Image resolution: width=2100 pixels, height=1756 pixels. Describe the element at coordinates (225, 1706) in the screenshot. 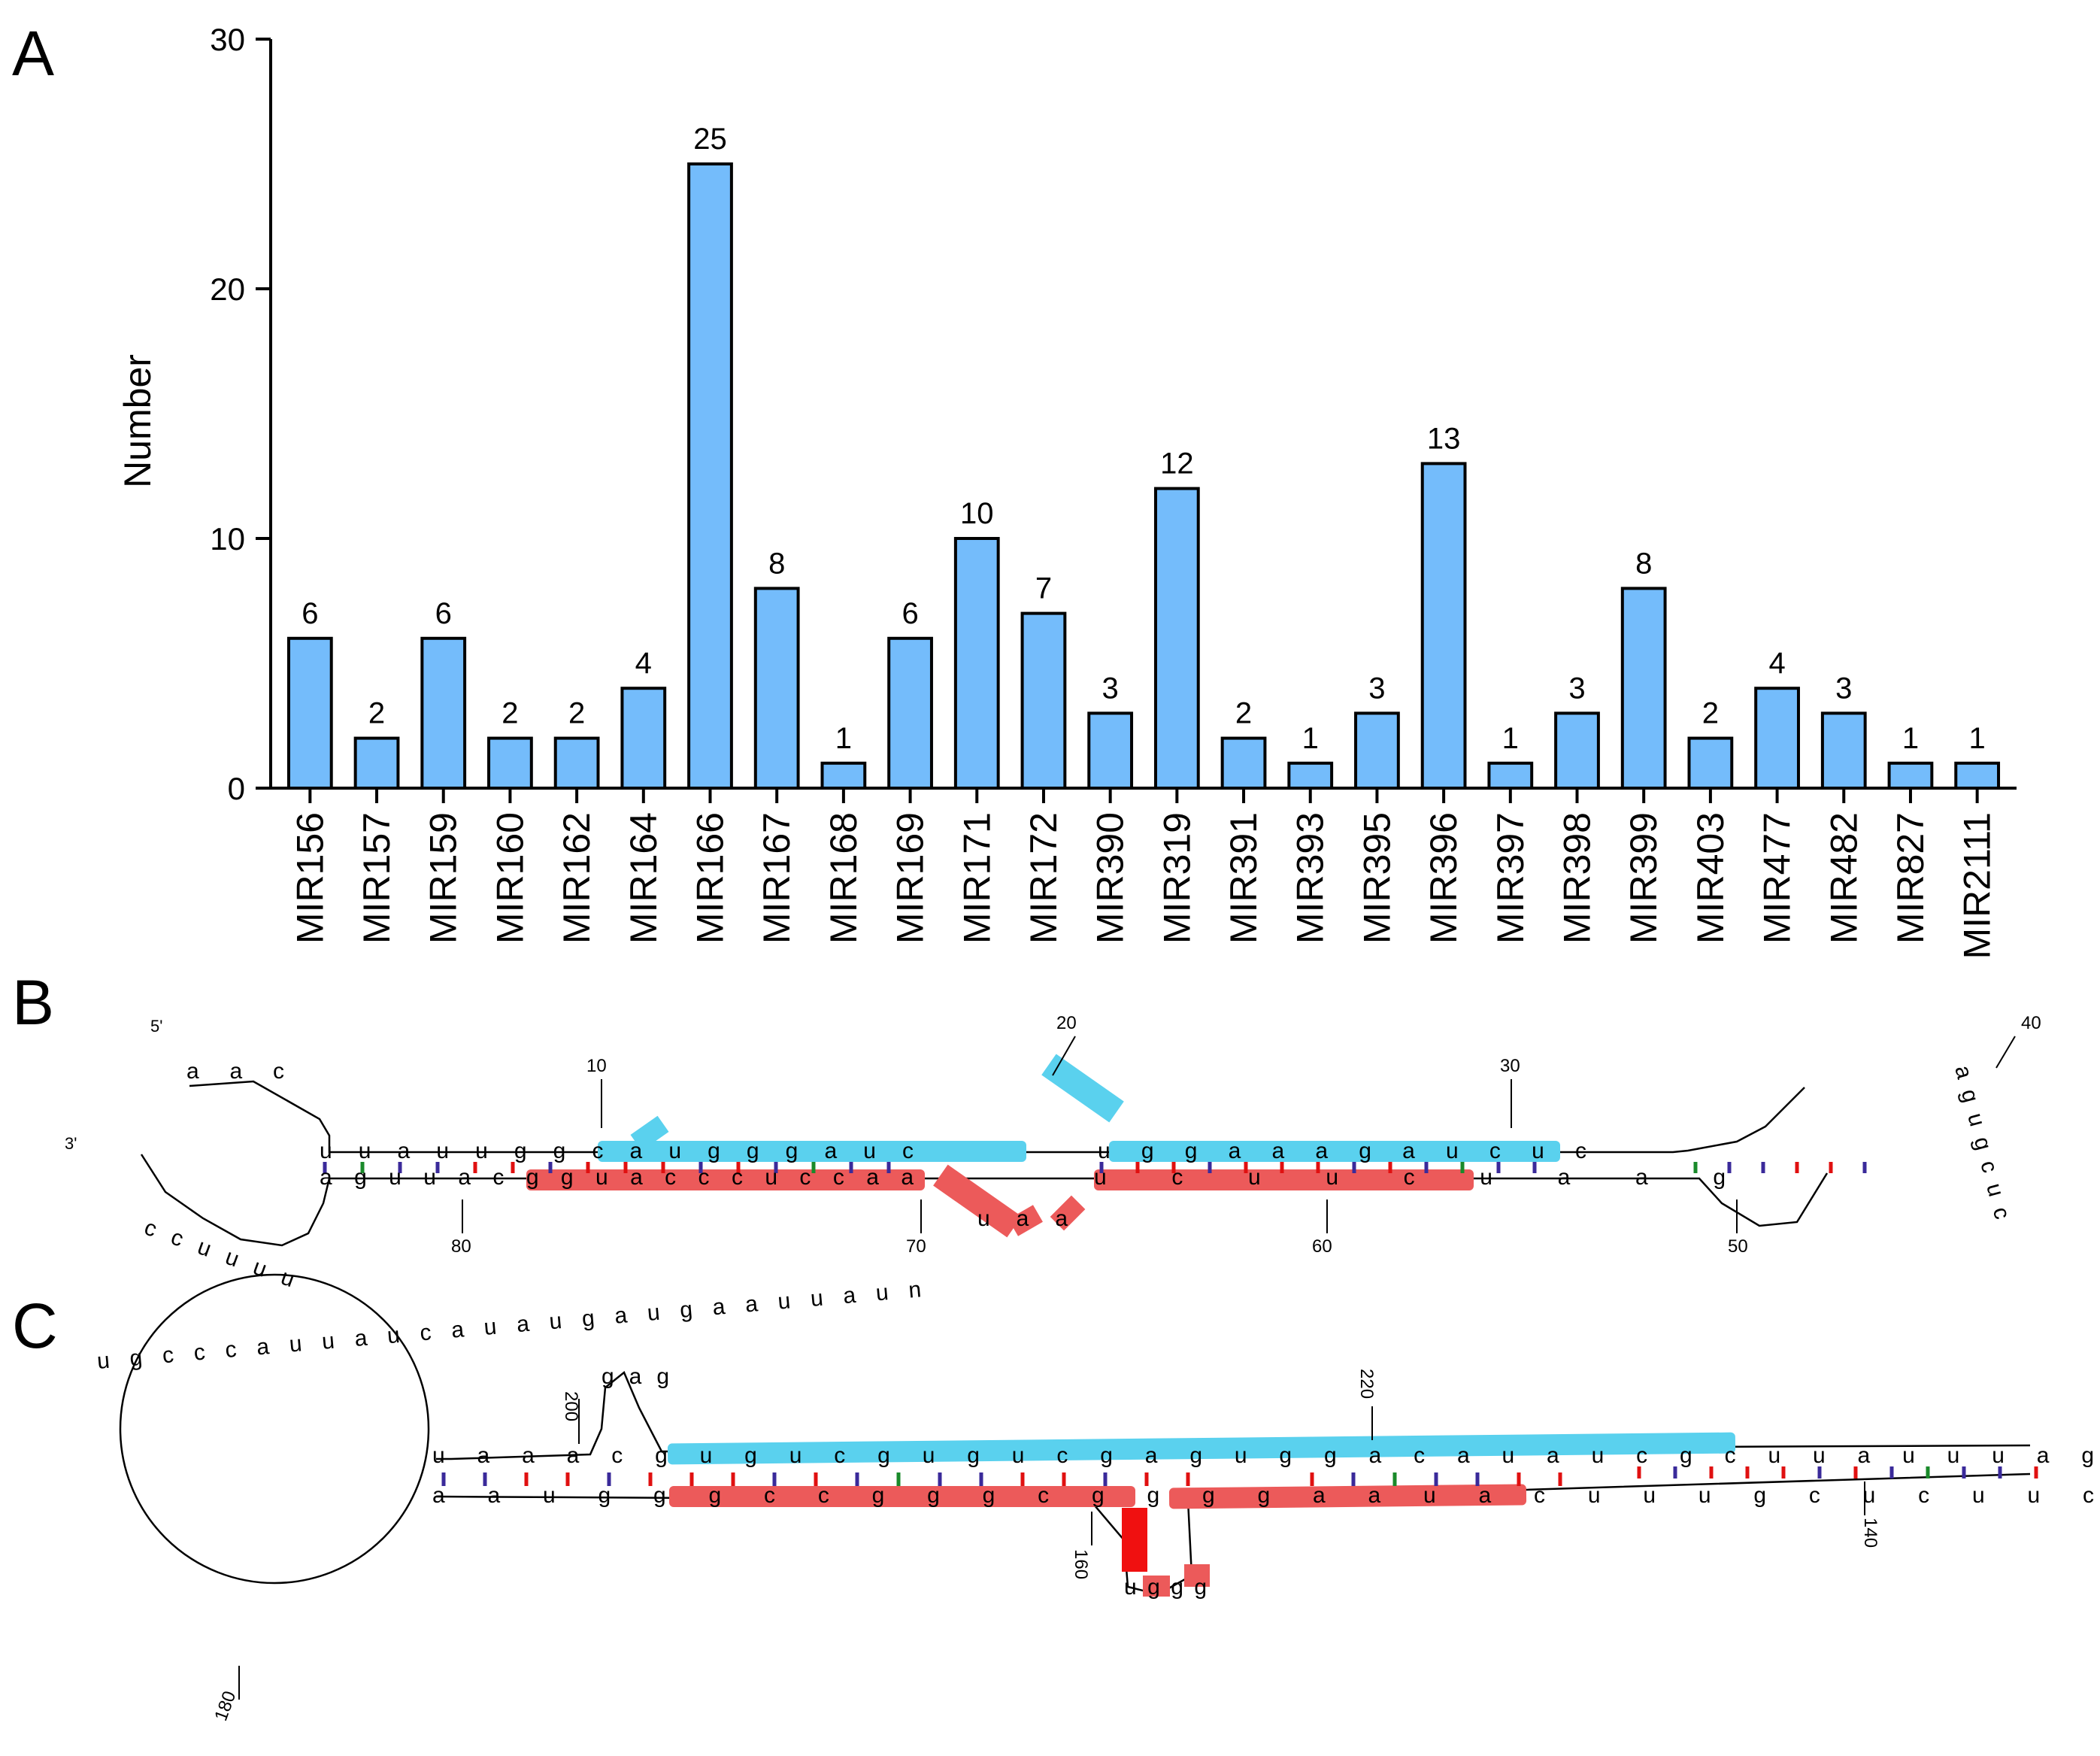

I see `position-number: 180` at that location.